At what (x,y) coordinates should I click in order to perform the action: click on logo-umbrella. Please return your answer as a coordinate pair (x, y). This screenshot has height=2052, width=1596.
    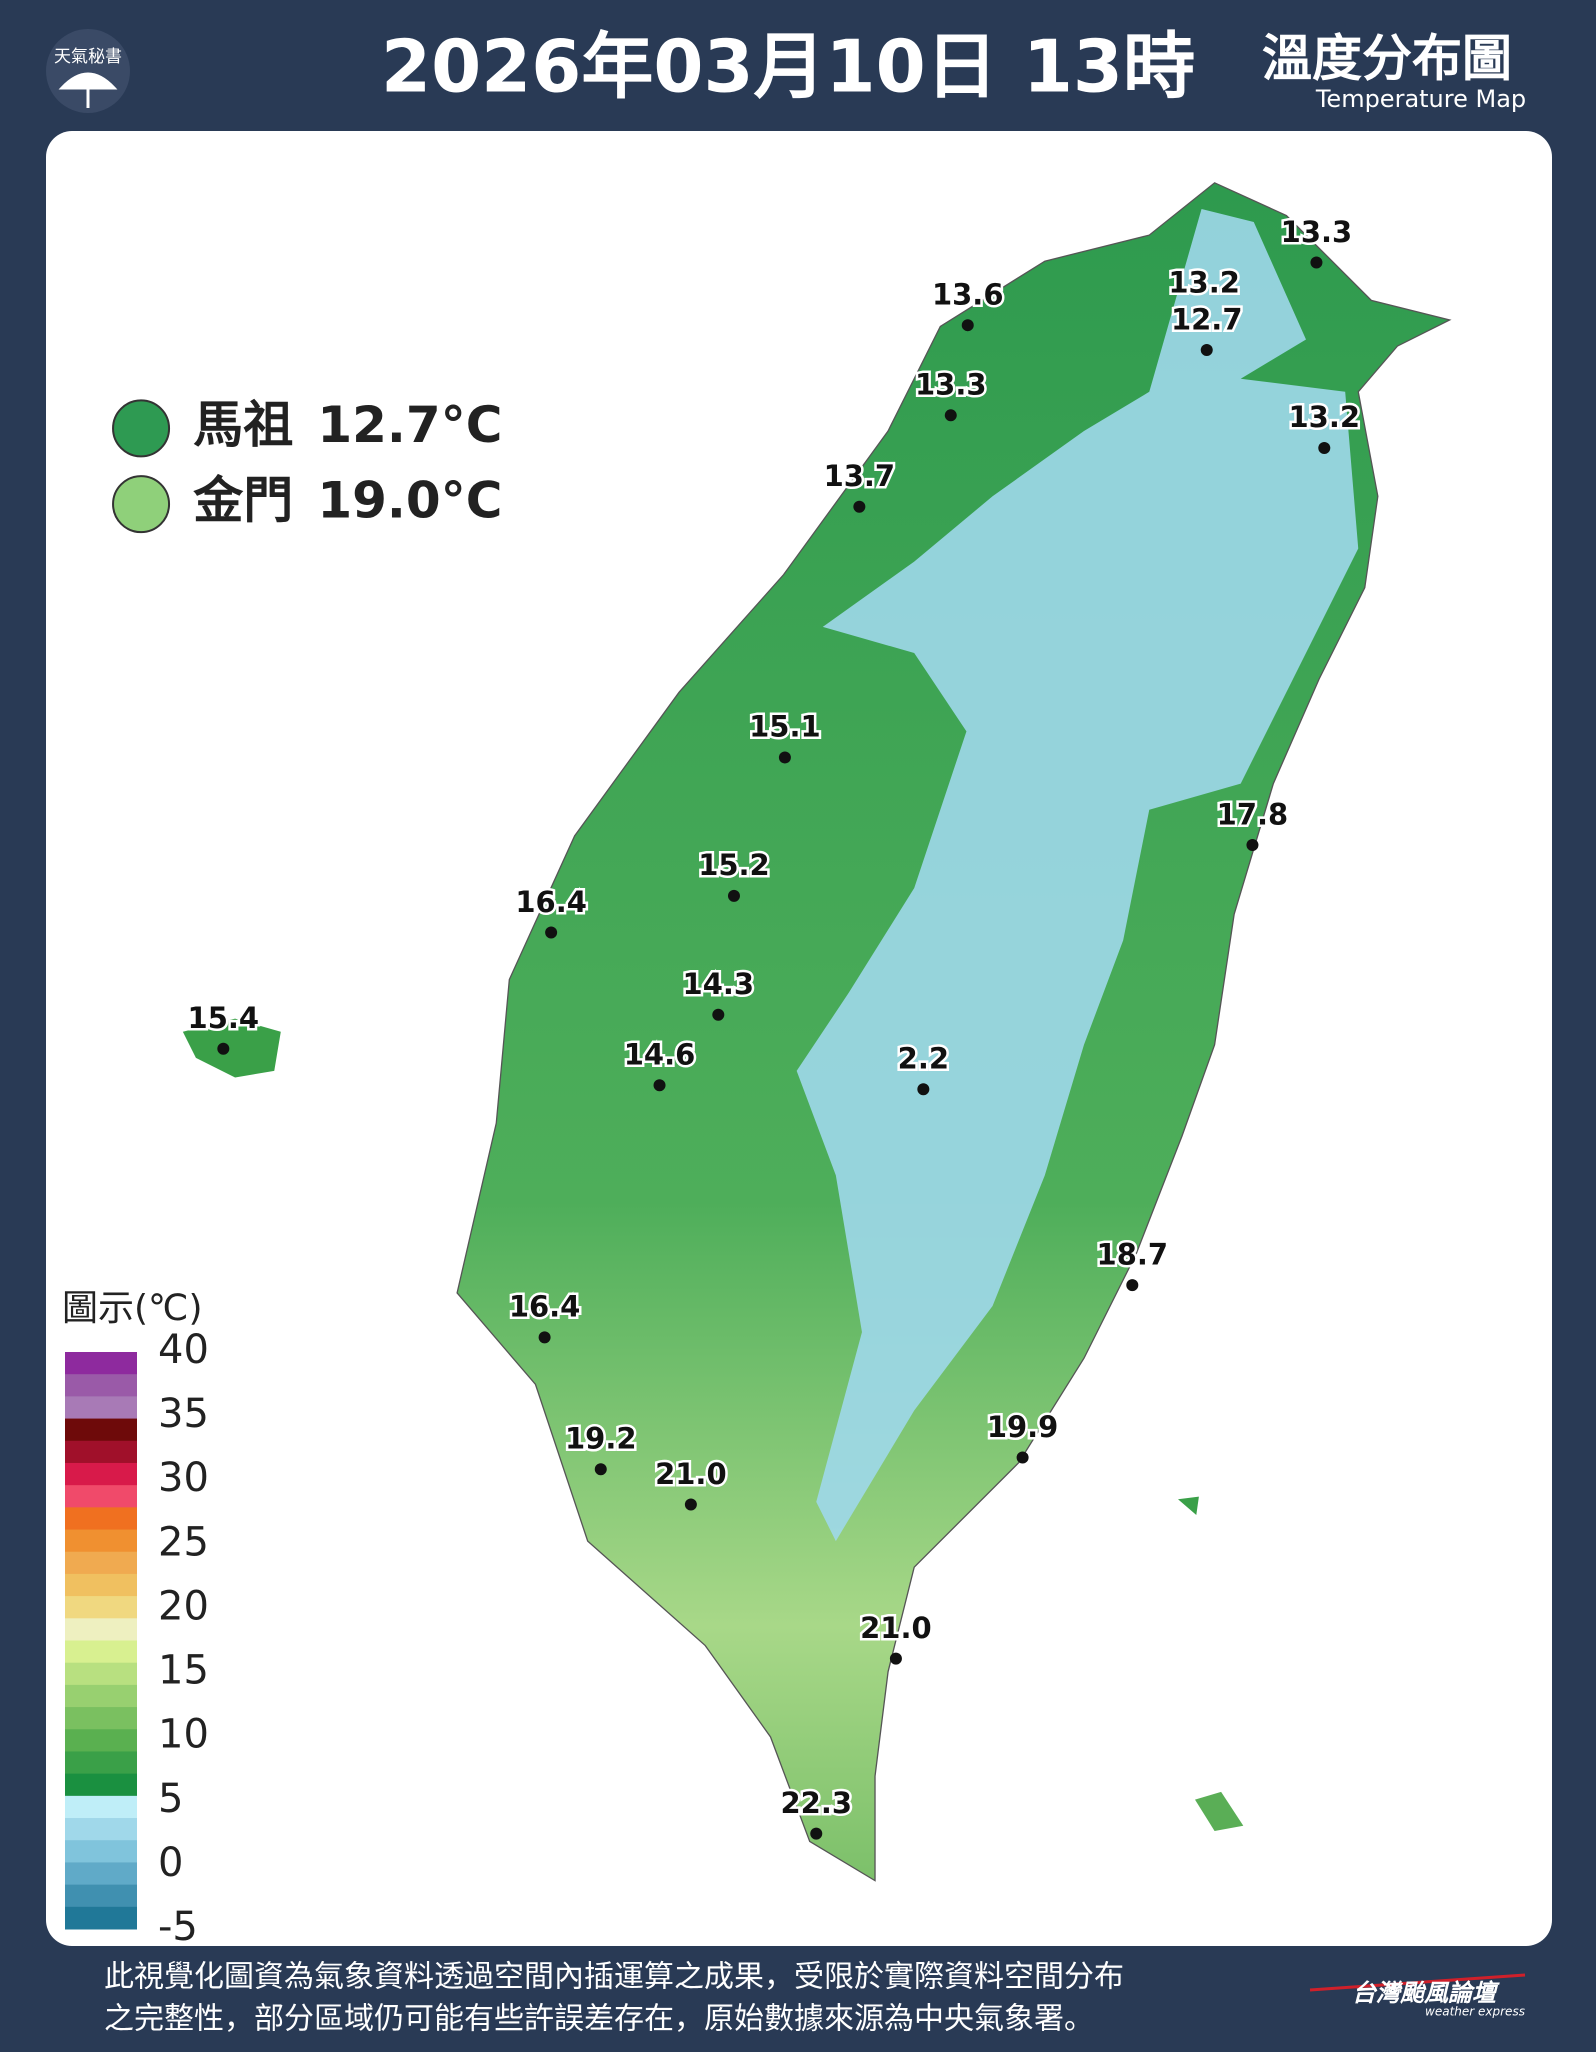
    Looking at the image, I should click on (88, 90).